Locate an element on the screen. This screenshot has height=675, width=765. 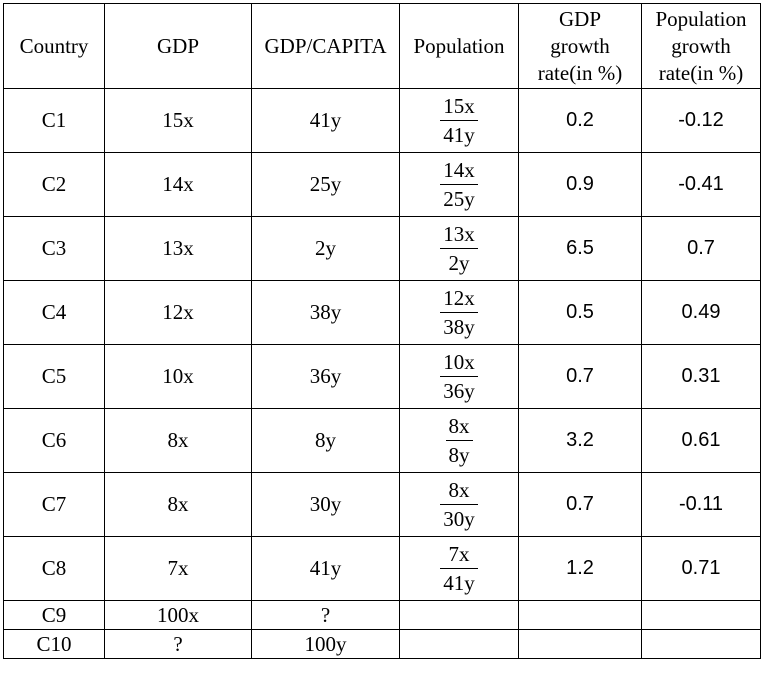
fraction-denominator: 30y is located at coordinates (459, 519).